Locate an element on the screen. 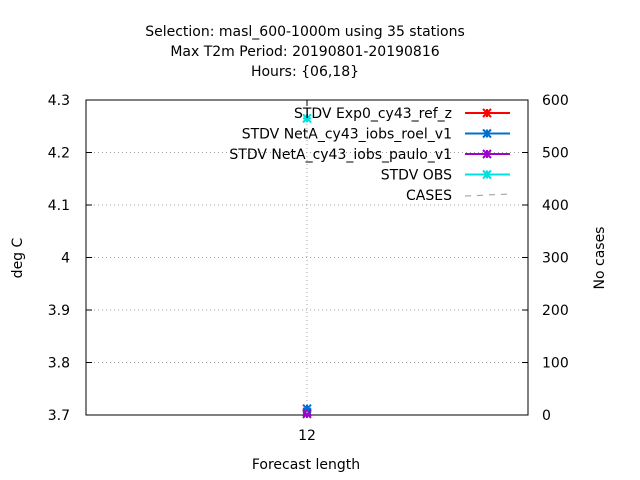  y-tick-label: 3.9 is located at coordinates (59, 311).